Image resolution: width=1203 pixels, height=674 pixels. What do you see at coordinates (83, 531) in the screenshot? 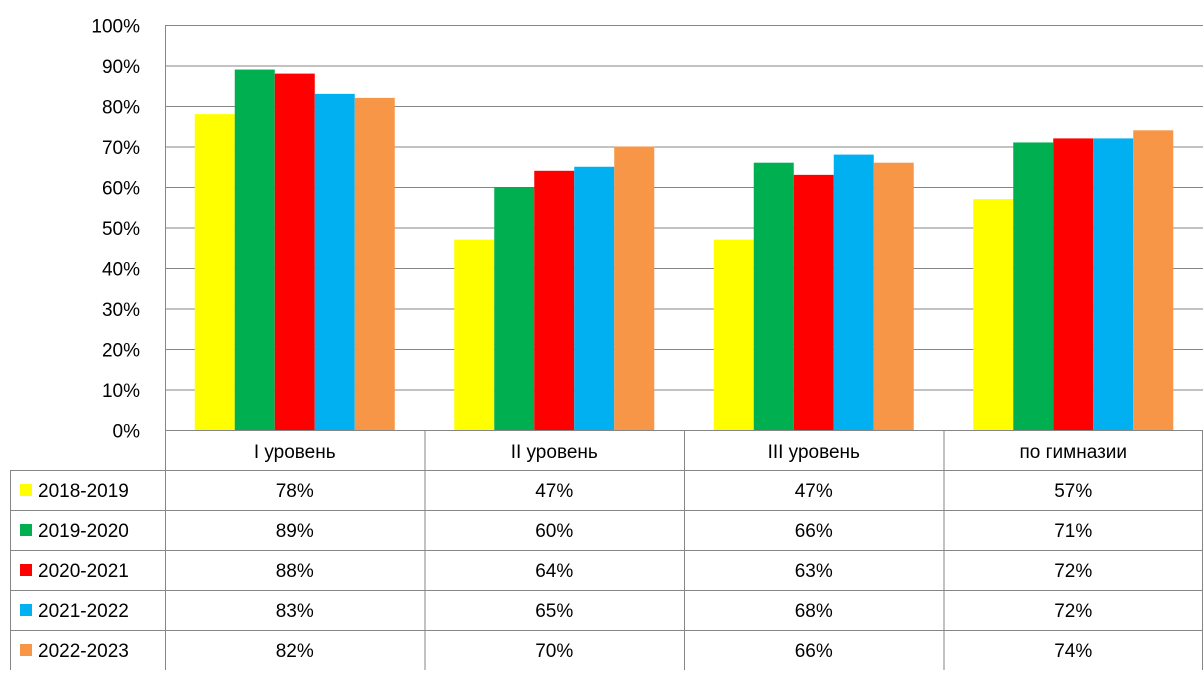
I see `series-name: 2019-2020` at bounding box center [83, 531].